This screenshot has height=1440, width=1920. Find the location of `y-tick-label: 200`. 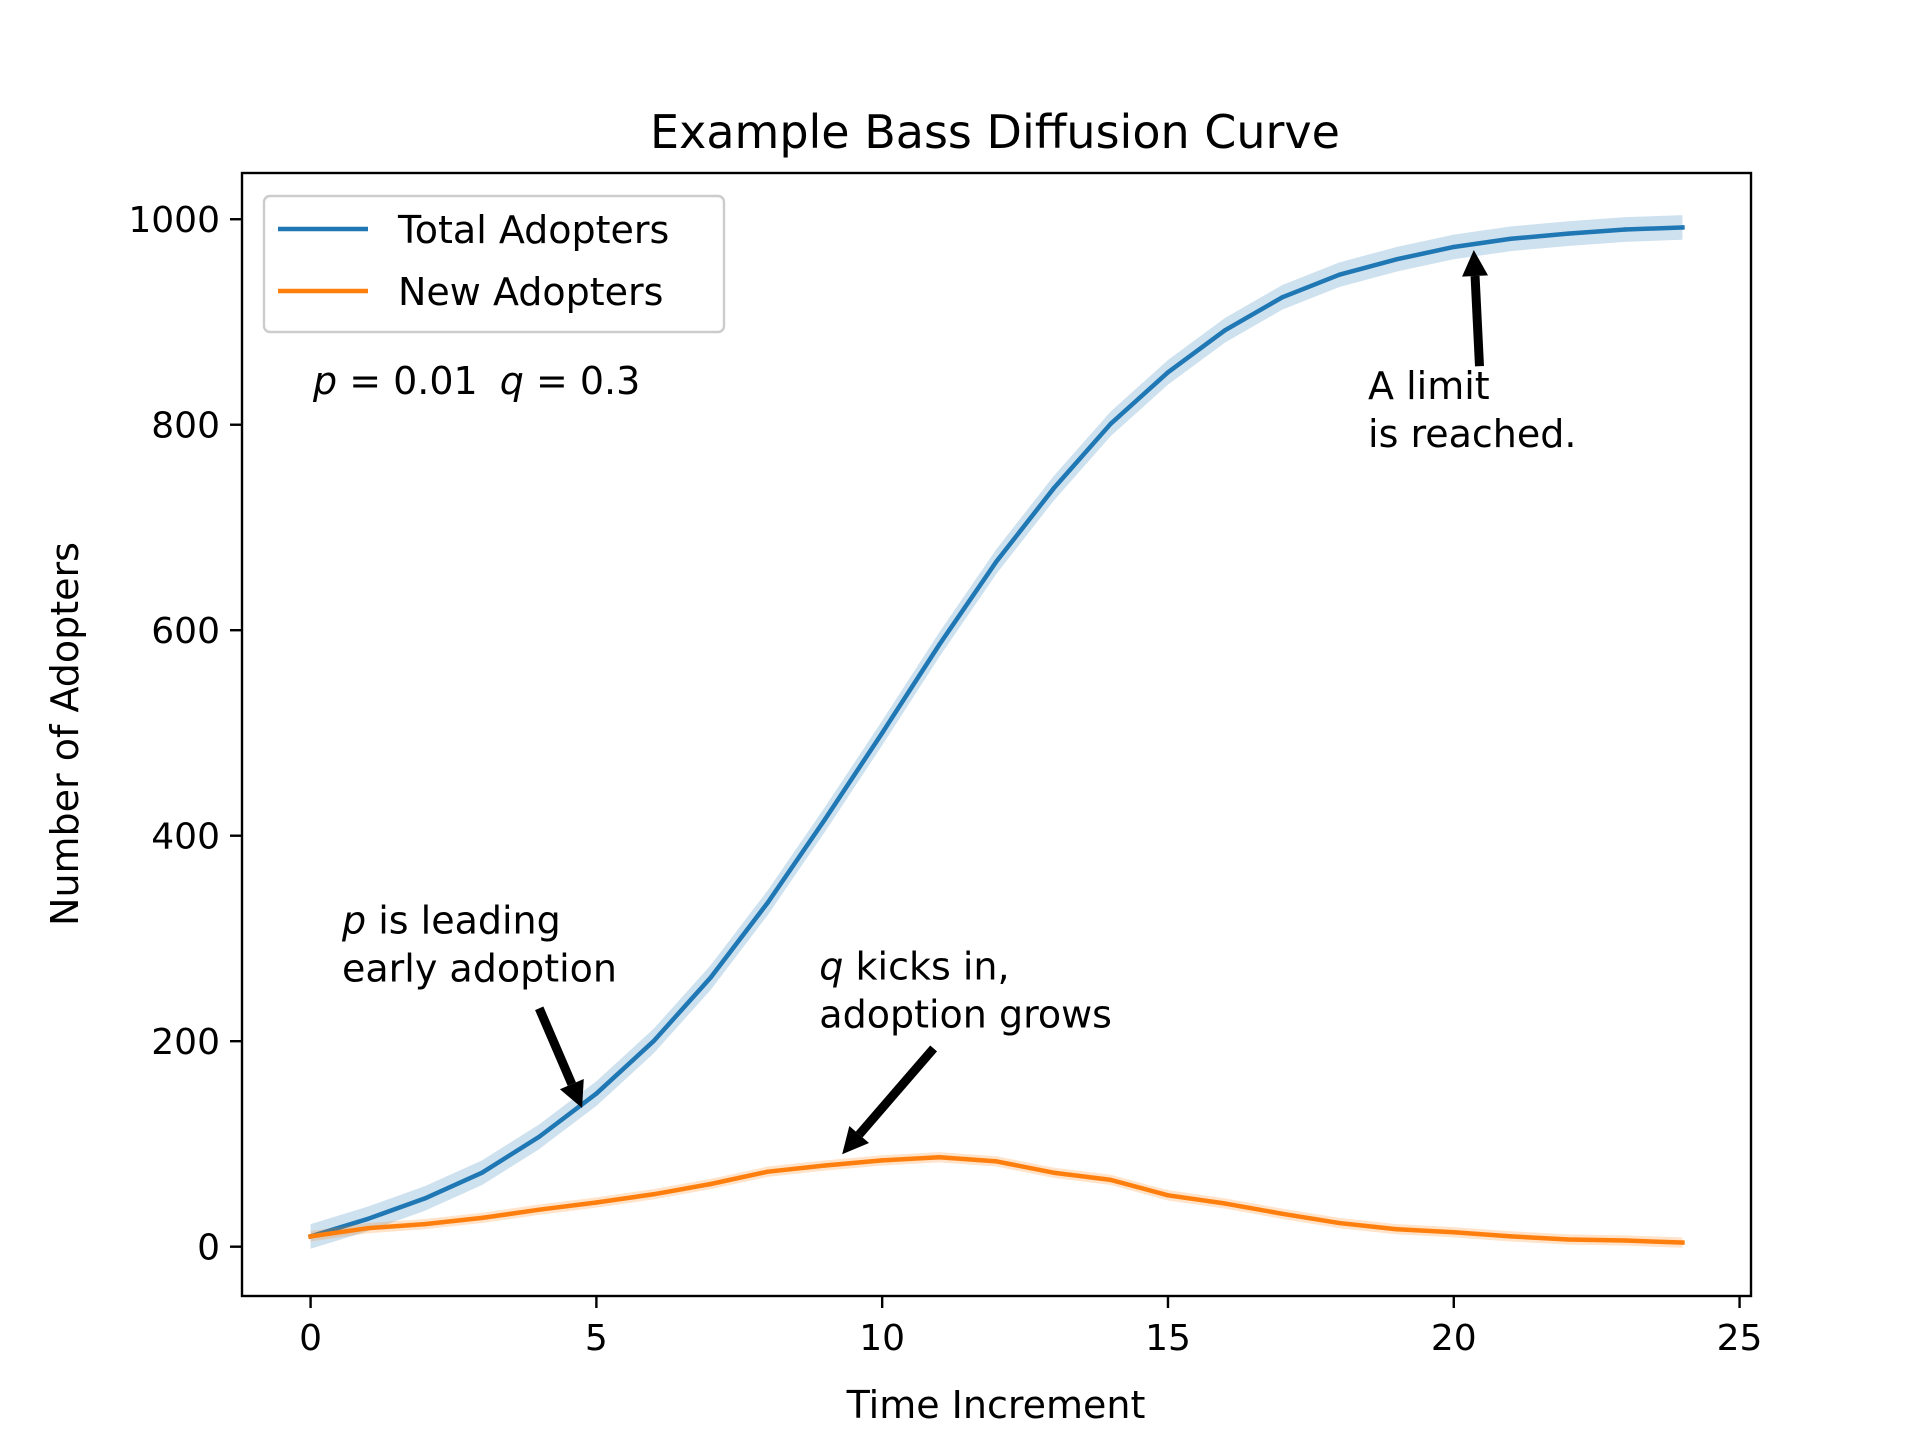

y-tick-label: 200 is located at coordinates (185, 1042).